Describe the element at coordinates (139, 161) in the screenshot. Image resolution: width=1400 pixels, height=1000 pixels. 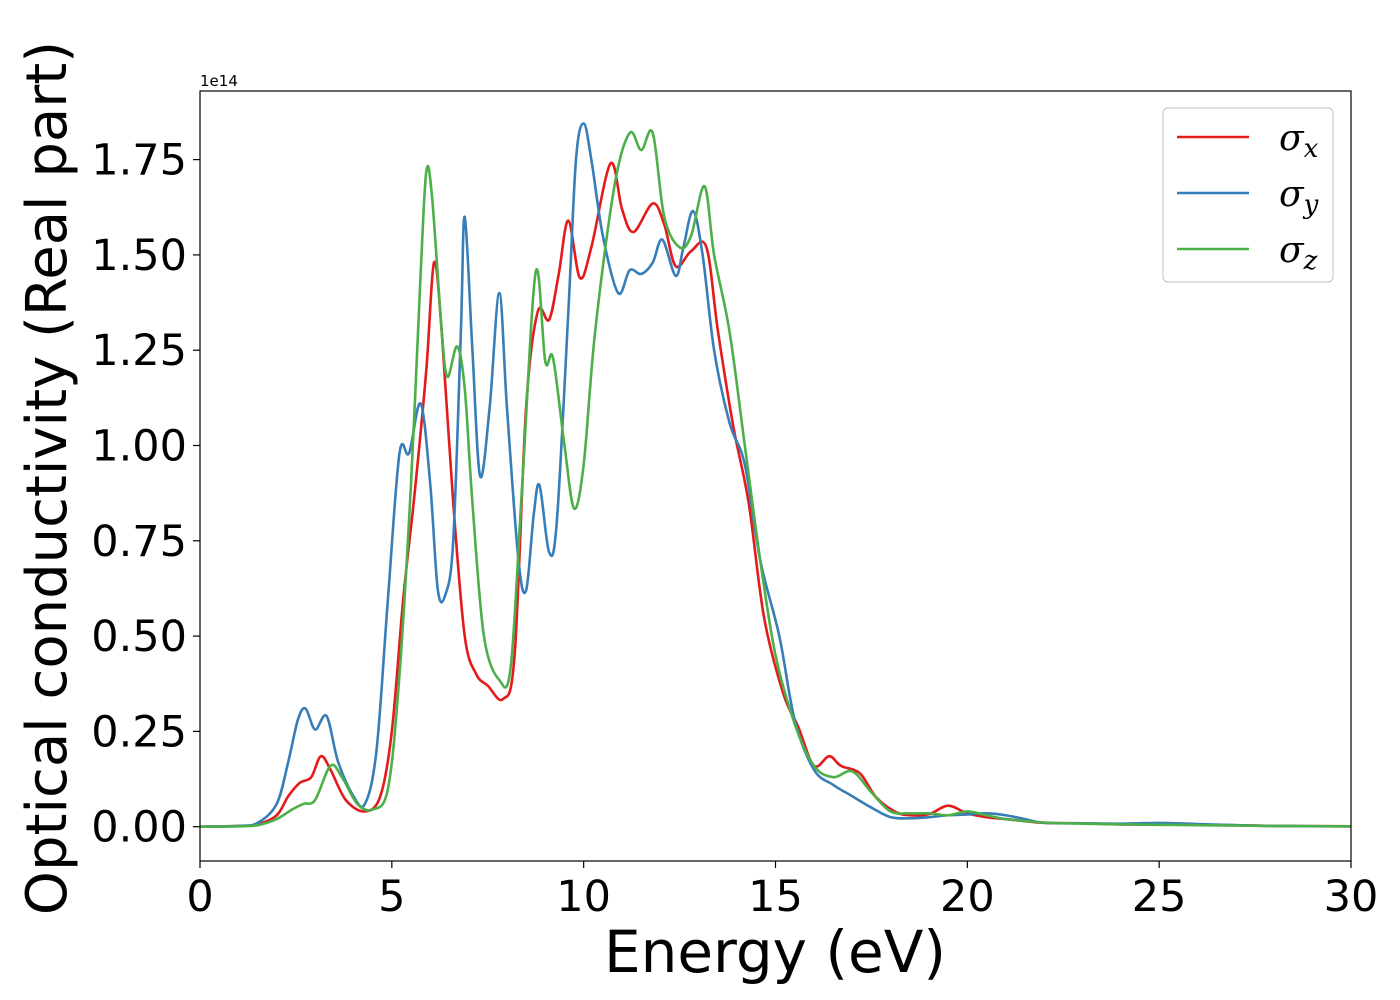
I see `y-tick-label: 1.75` at that location.